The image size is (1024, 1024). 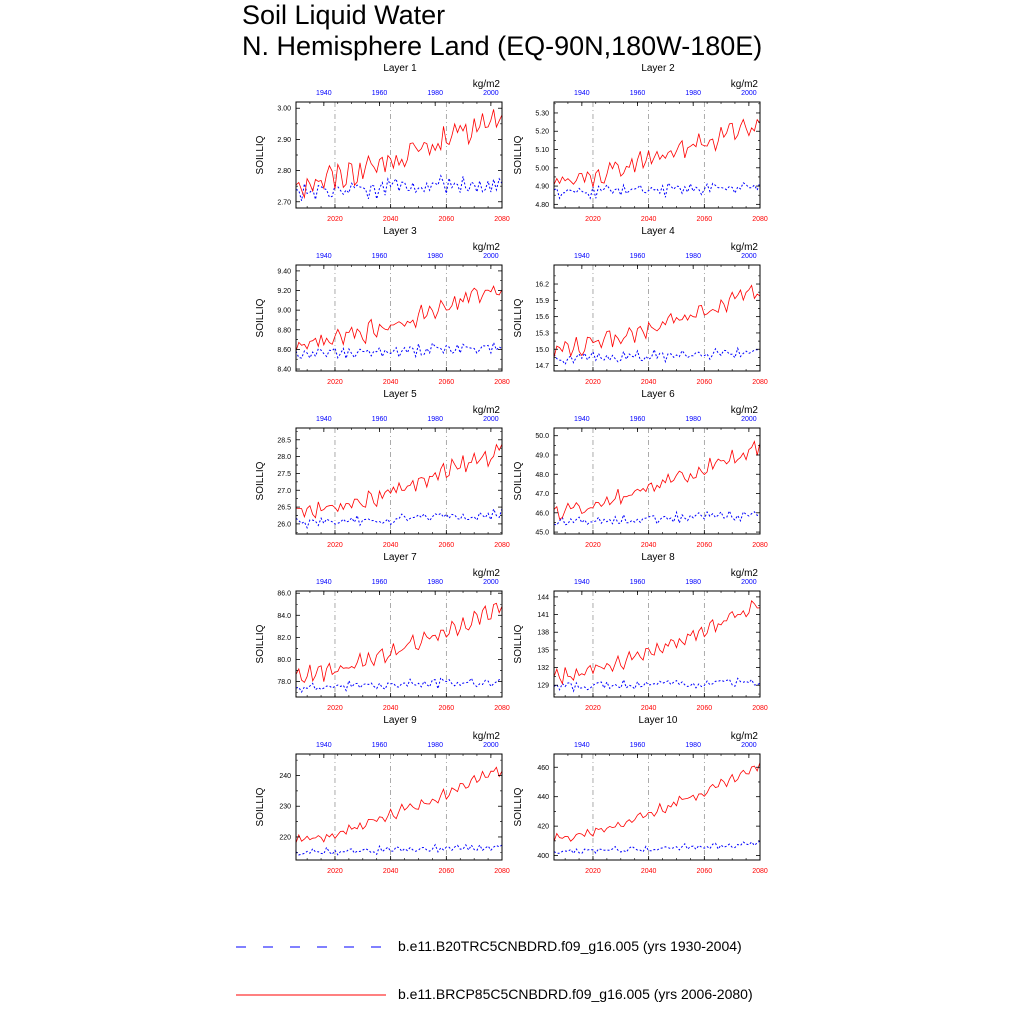 I want to click on y-tick-label: 9.20, so click(x=284, y=291).